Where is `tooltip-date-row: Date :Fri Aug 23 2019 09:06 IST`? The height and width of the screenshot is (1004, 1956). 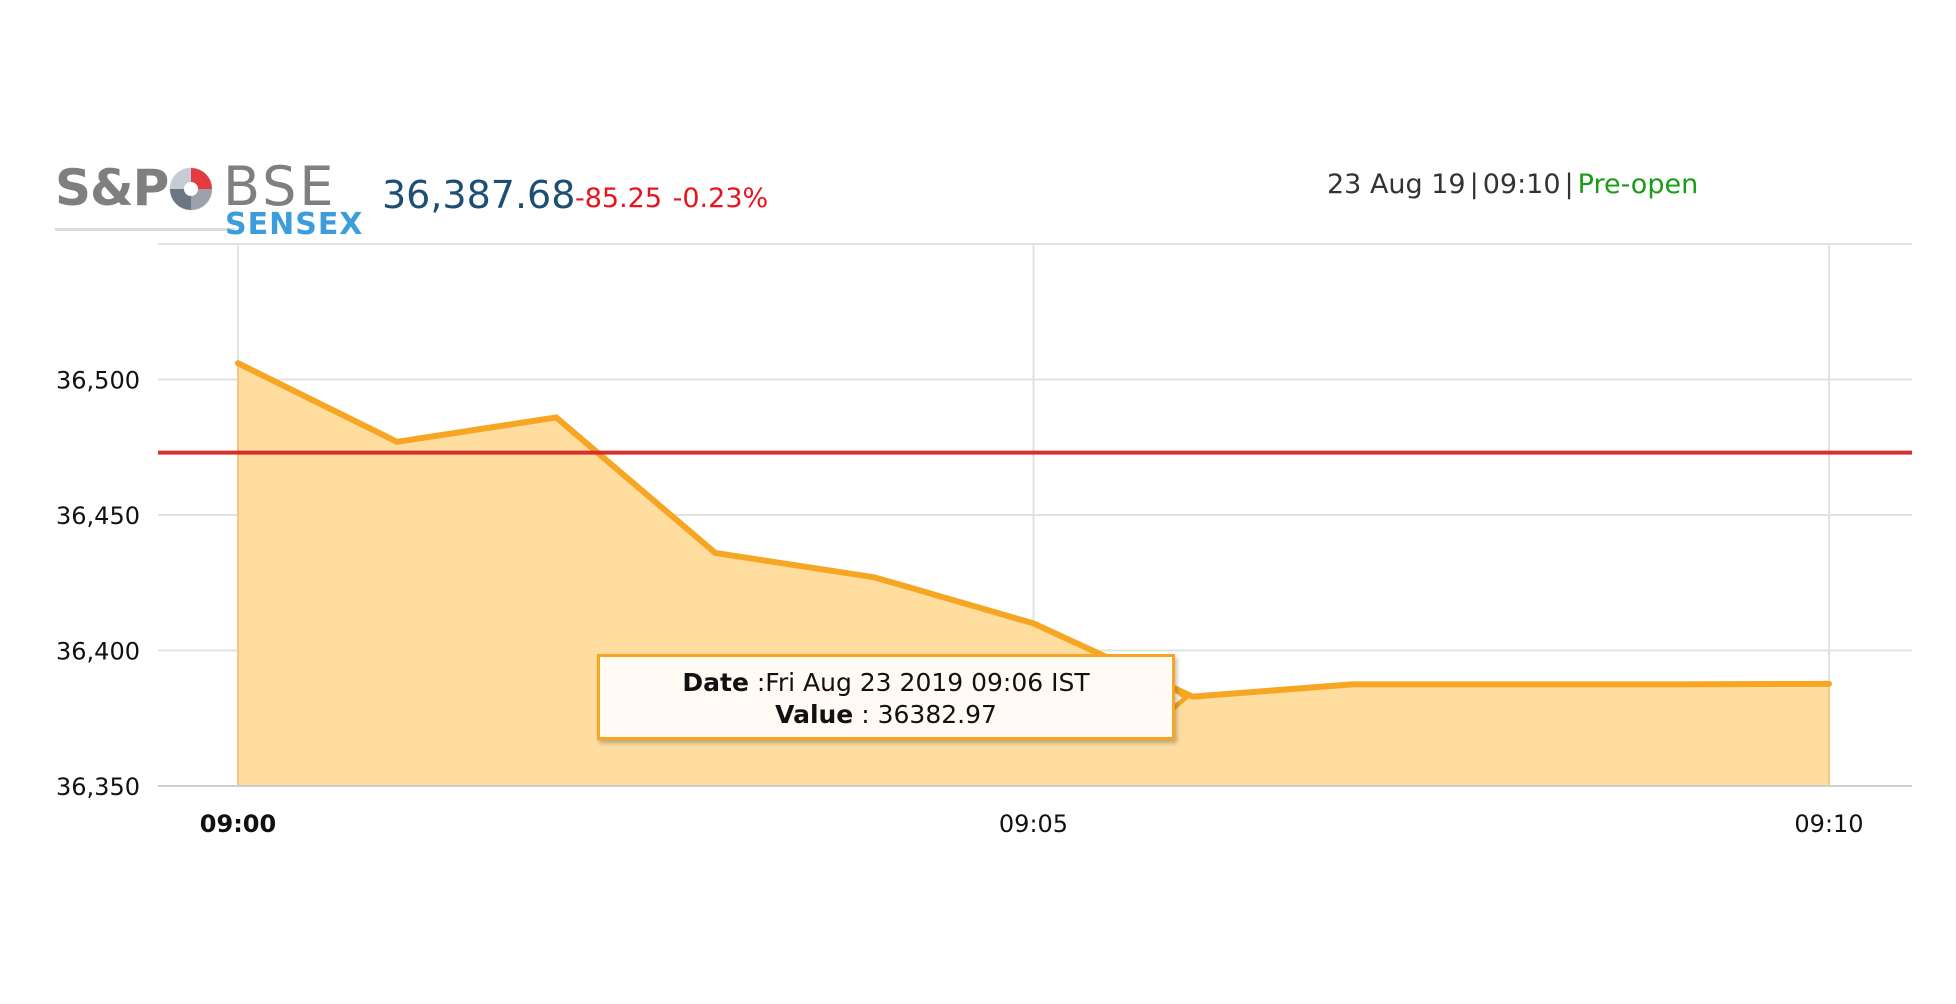 tooltip-date-row: Date :Fri Aug 23 2019 09:06 IST is located at coordinates (886, 682).